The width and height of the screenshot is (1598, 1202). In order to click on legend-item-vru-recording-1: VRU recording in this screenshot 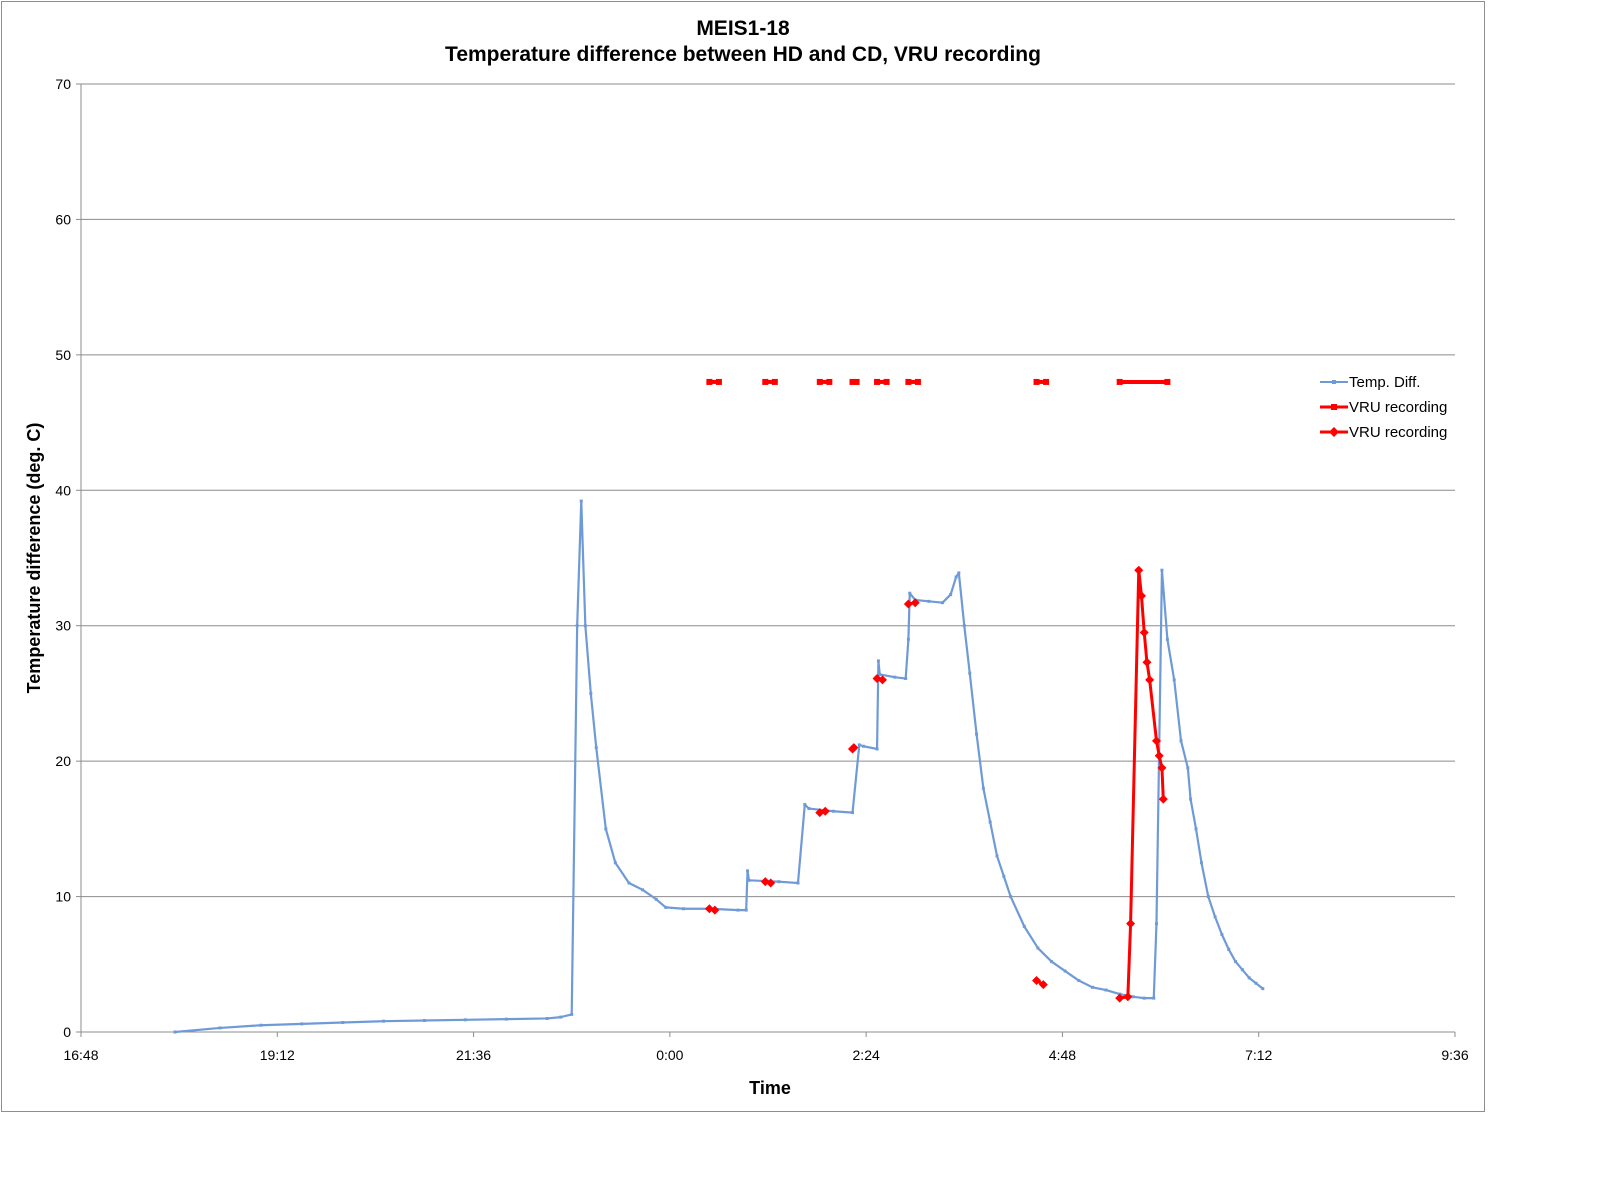, I will do `click(1383, 407)`.